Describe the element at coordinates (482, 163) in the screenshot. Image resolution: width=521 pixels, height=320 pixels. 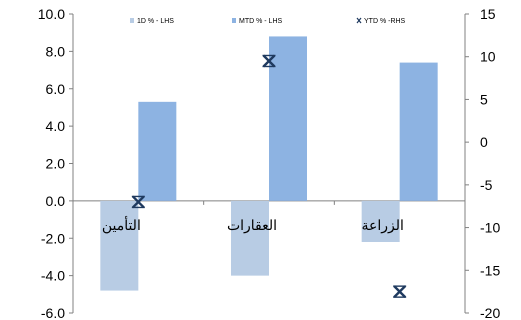
I see `right-axis: 15 10 5 0 -5 -10 -15 -20` at that location.